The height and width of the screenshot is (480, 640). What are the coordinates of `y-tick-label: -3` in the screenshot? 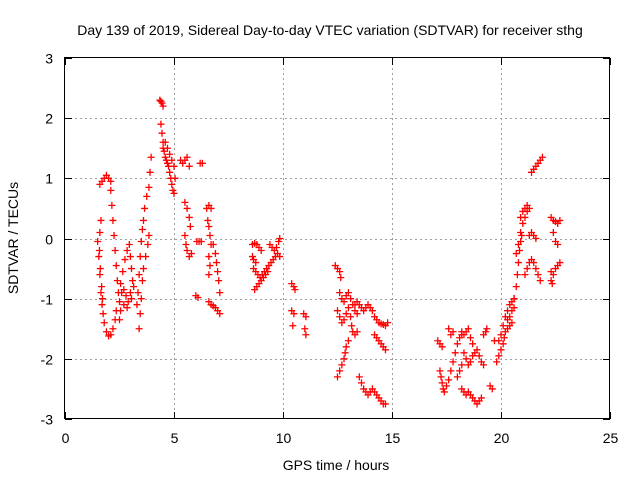 It's located at (47, 420).